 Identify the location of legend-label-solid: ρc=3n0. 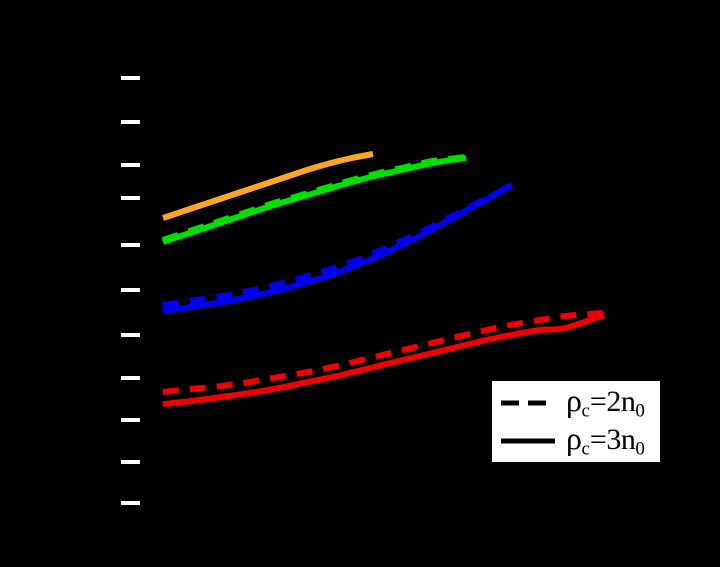
(605, 440).